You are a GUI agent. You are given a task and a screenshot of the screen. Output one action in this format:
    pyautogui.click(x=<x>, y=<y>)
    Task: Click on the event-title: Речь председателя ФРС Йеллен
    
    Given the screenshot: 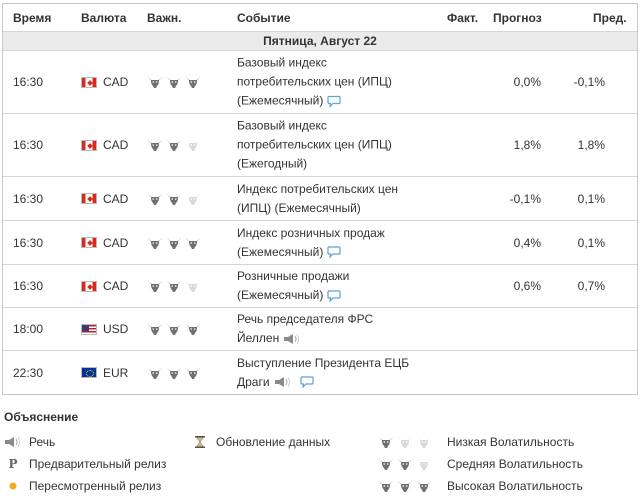 What is the action you would take?
    pyautogui.click(x=305, y=328)
    